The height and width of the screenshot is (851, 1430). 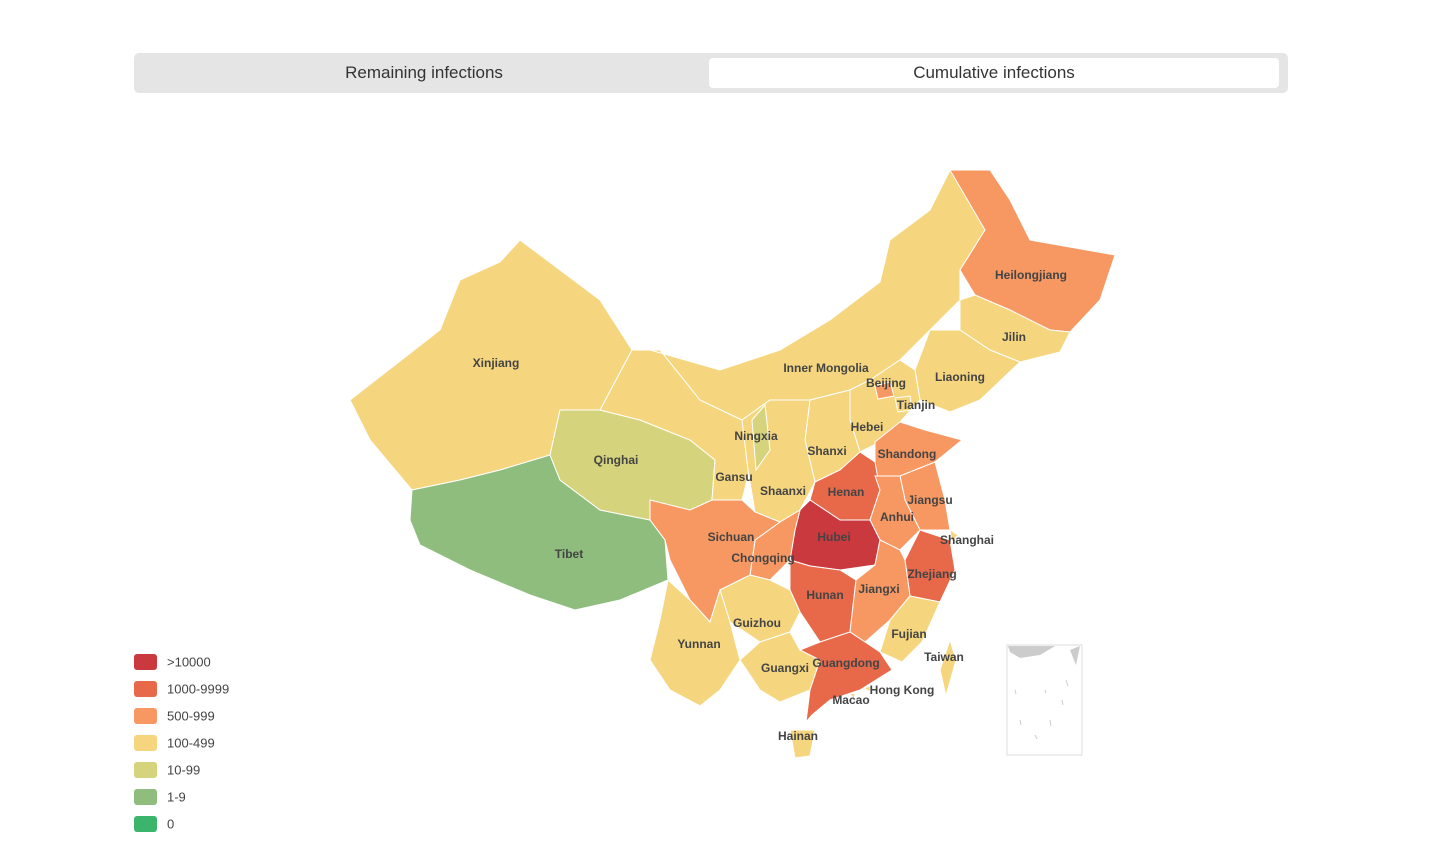 I want to click on province-label: Liaoning, so click(x=960, y=377).